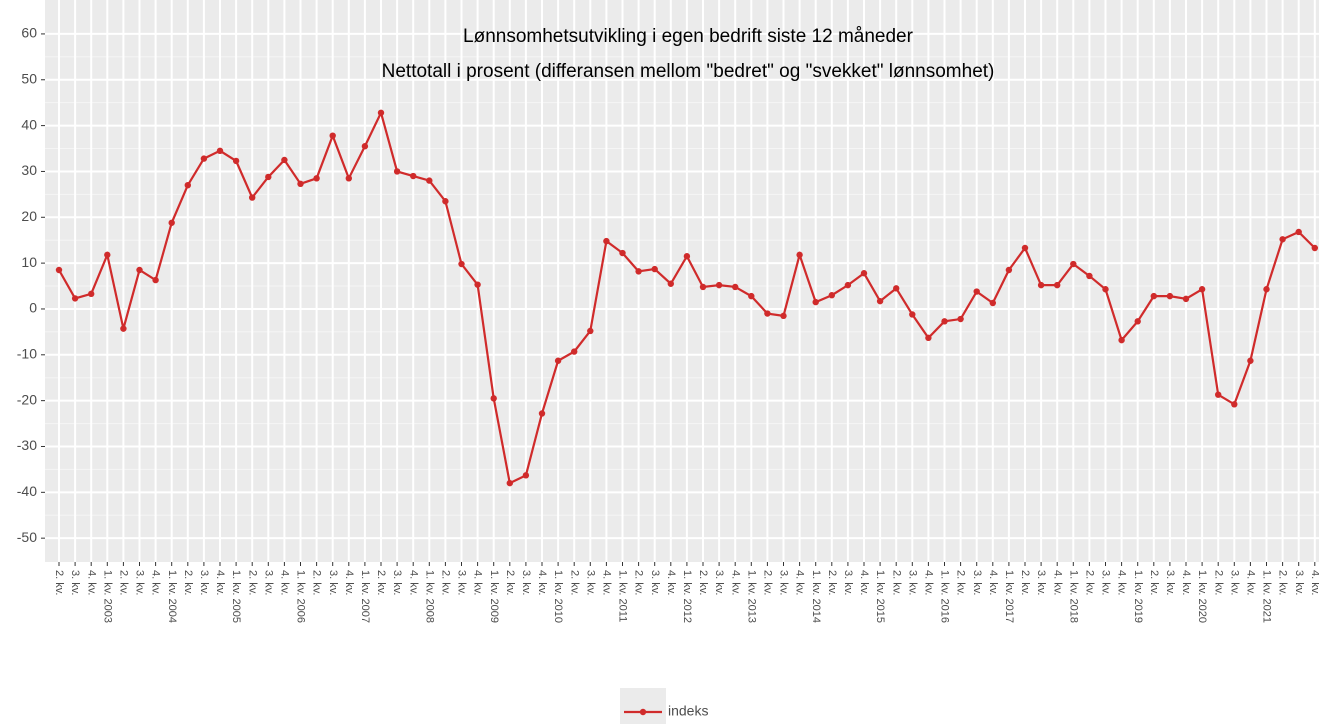 This screenshot has height=726, width=1319. What do you see at coordinates (27, 354) in the screenshot?
I see `y-tick-label: -10` at bounding box center [27, 354].